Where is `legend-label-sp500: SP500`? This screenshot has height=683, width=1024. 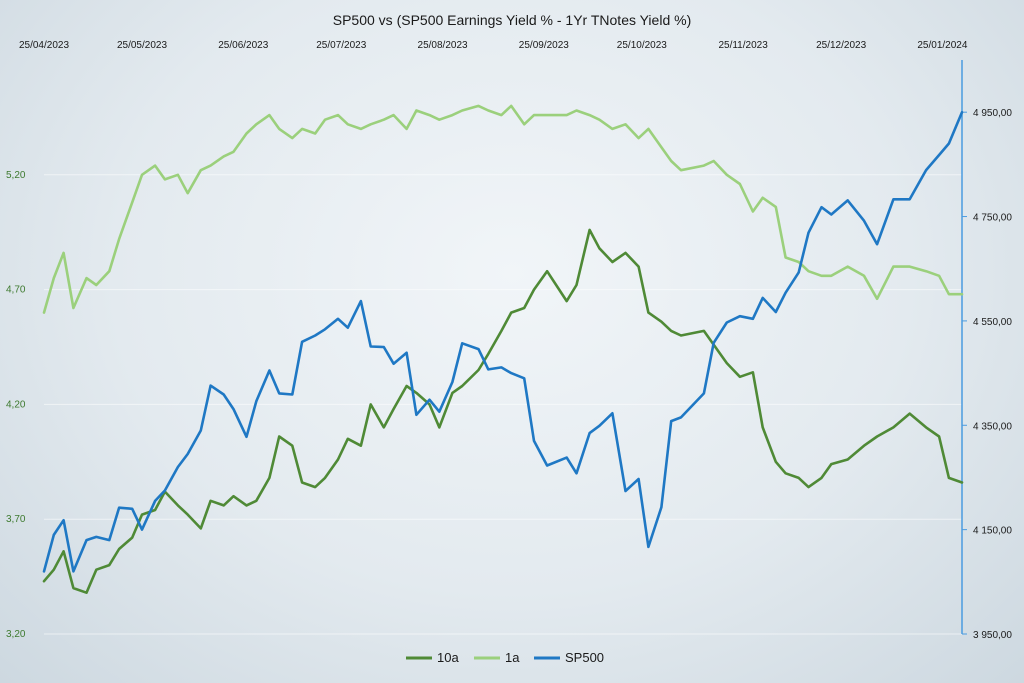
legend-label-sp500: SP500 is located at coordinates (584, 657).